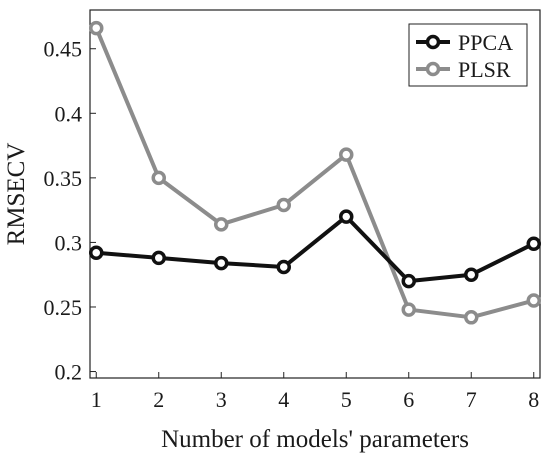 This screenshot has height=462, width=550. Describe the element at coordinates (315, 392) in the screenshot. I see `x-axis: 1 2 3 4 5 6 7 8` at that location.